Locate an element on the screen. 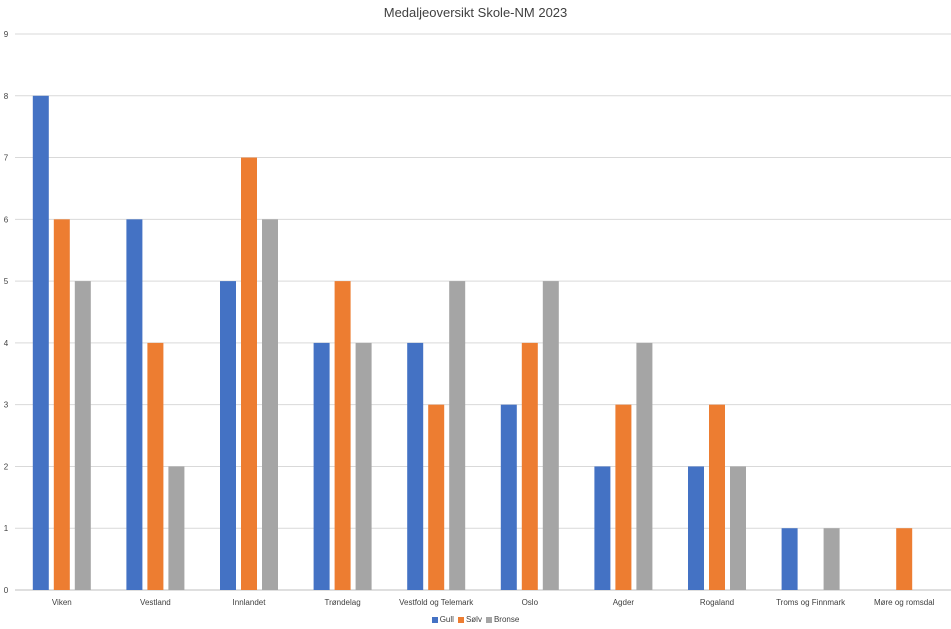 This screenshot has height=629, width=951. y-tick-label: 0 is located at coordinates (6, 590).